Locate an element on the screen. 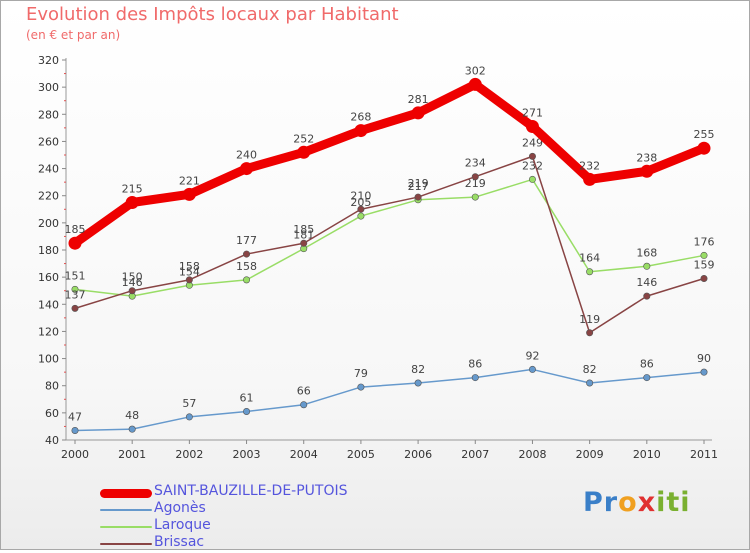  data-label: 79 is located at coordinates (361, 373).